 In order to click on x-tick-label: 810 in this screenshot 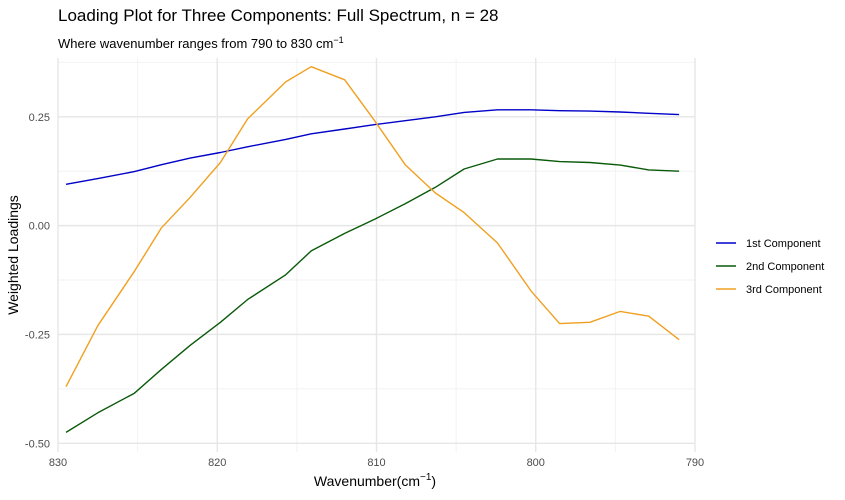, I will do `click(376, 463)`.